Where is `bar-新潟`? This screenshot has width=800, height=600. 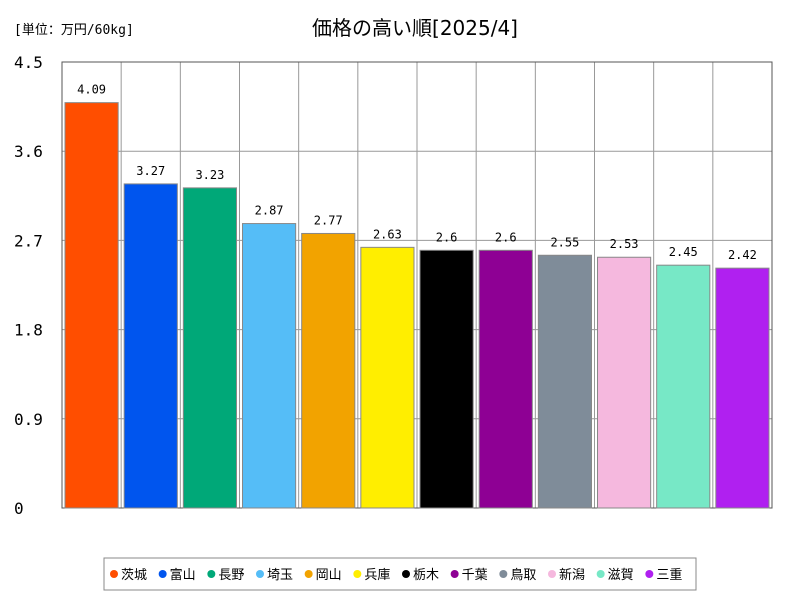 bar-新潟 is located at coordinates (624, 382).